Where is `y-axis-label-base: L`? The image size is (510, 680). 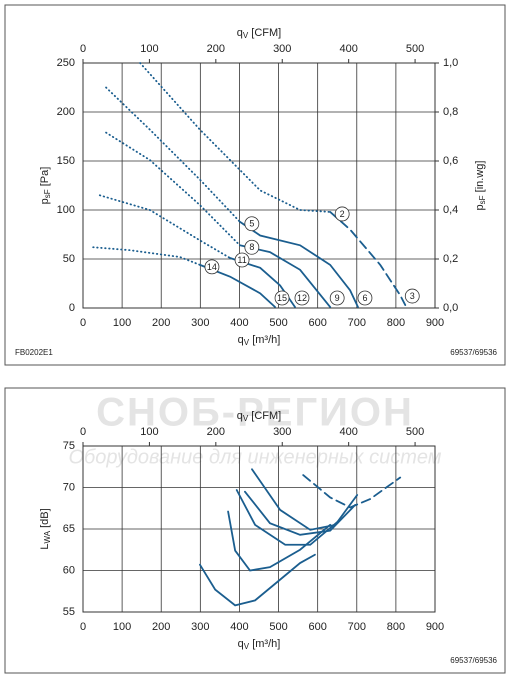
y-axis-label-base: L is located at coordinates (45, 547).